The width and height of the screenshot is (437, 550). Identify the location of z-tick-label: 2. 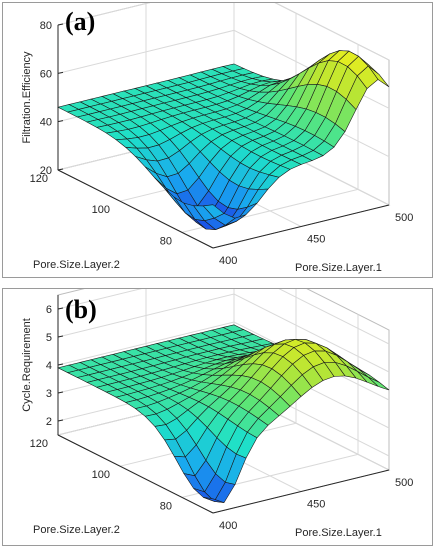
(49, 422).